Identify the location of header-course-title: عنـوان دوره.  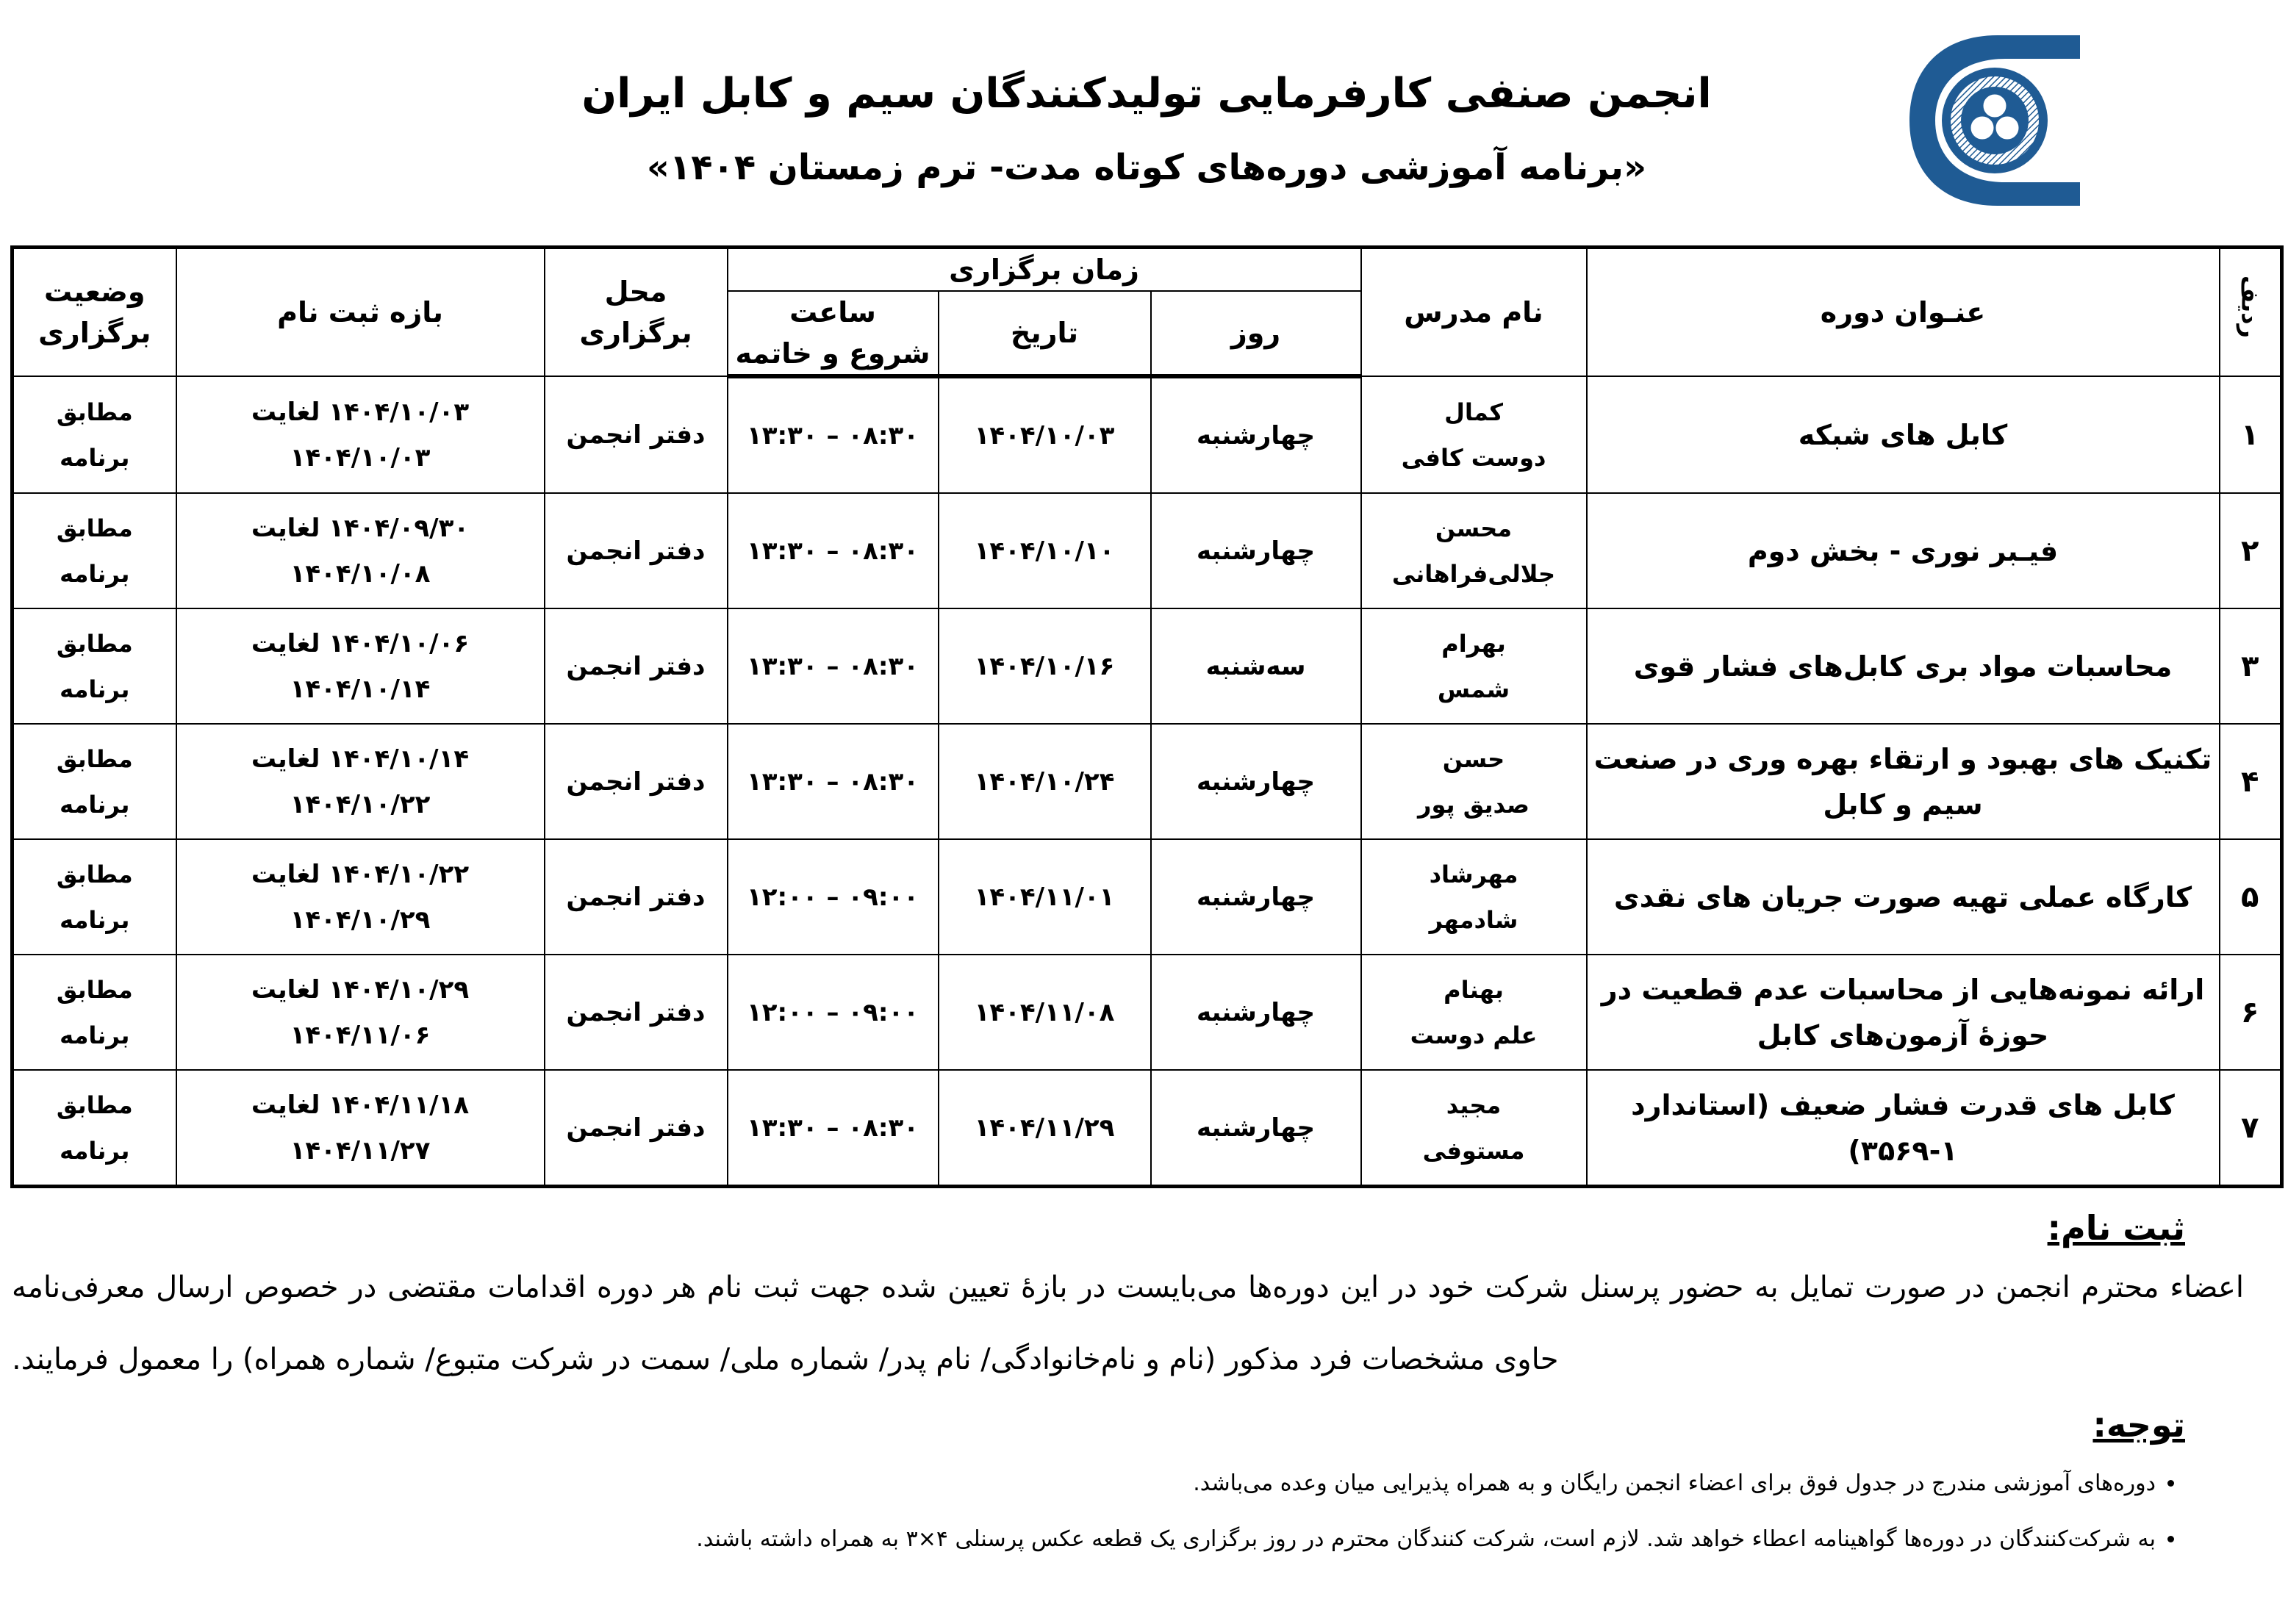
(1902, 311).